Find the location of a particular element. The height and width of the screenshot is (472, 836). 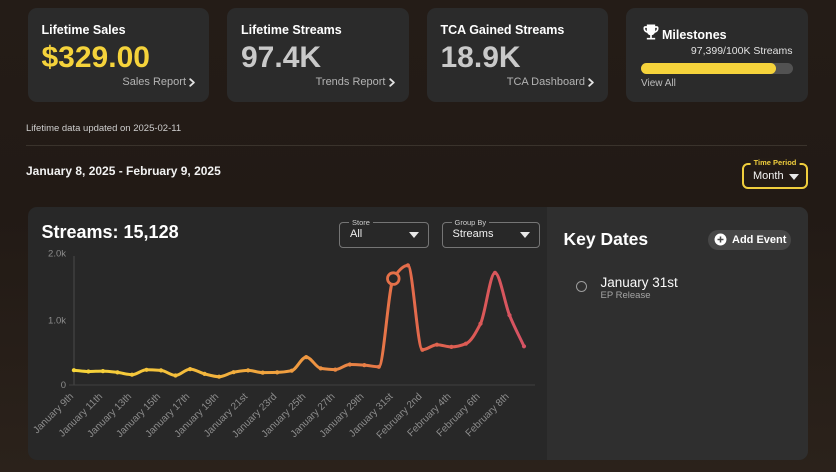

svg-text: 0 is located at coordinates (62, 385).